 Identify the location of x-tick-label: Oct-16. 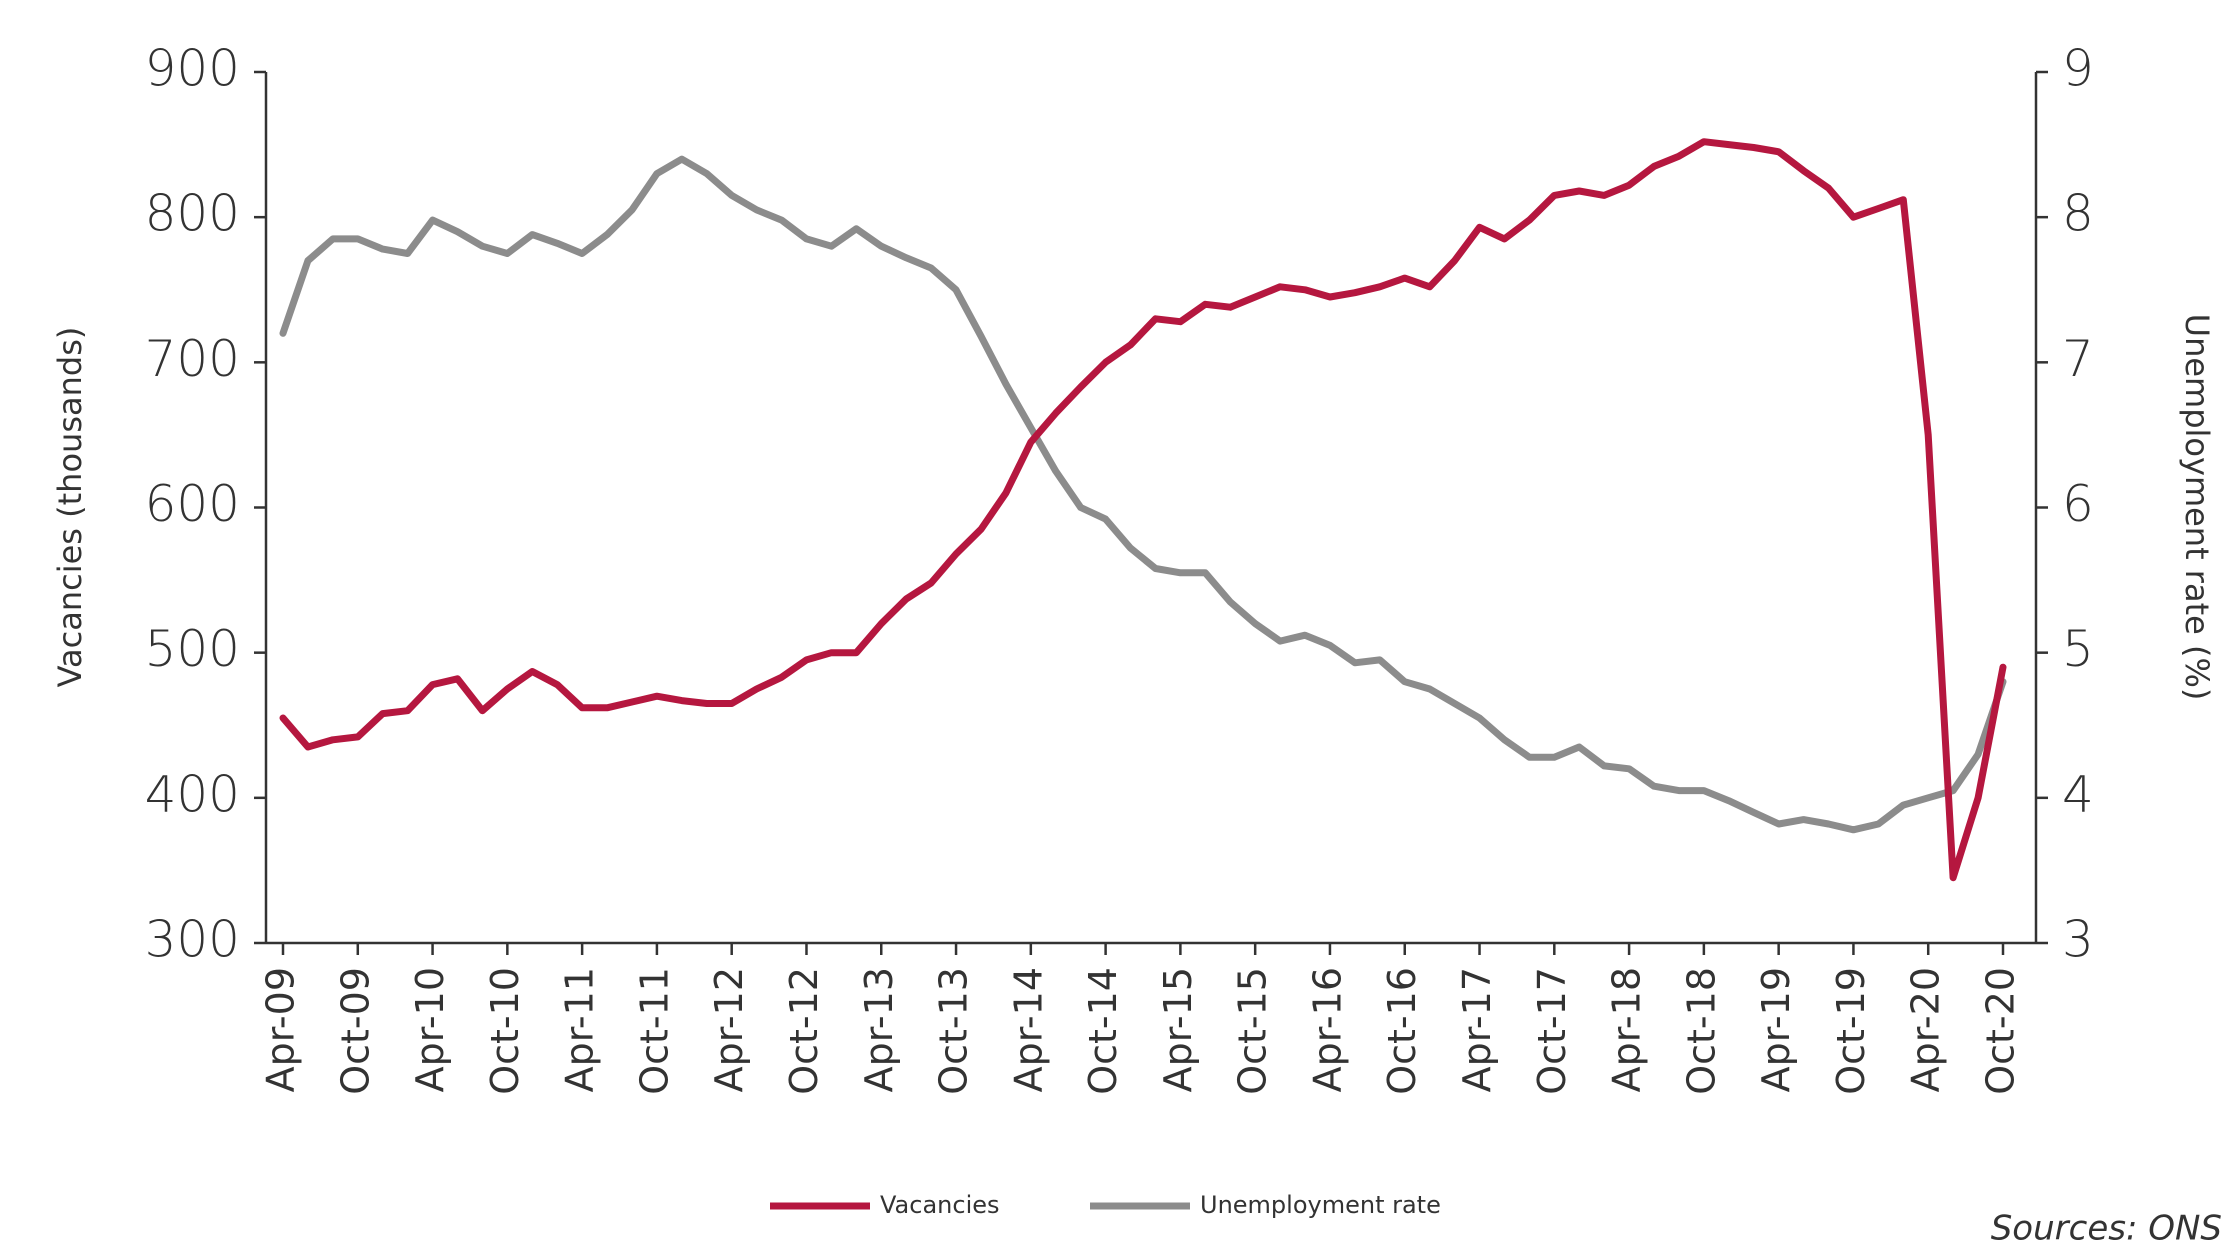
(1402, 1031).